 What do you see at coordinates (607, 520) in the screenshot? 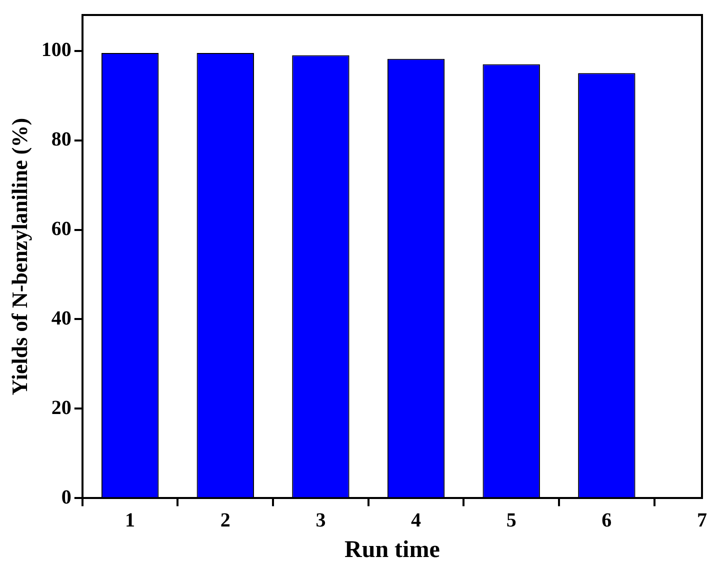
I see `x-tick-label: 6` at bounding box center [607, 520].